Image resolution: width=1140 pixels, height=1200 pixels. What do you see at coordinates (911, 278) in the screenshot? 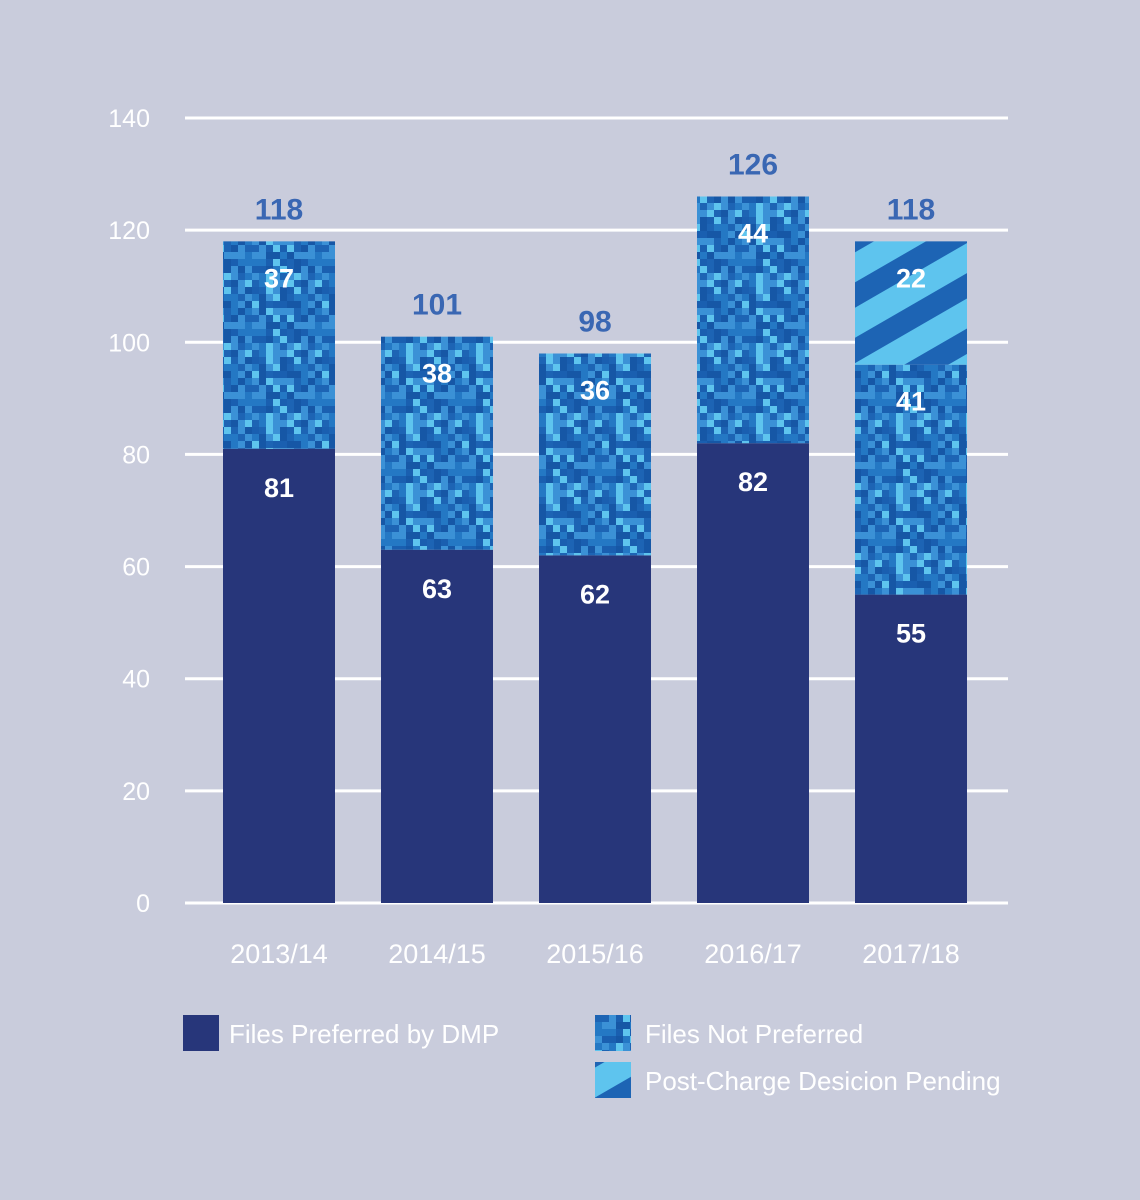
I see `data-label: 22` at bounding box center [911, 278].